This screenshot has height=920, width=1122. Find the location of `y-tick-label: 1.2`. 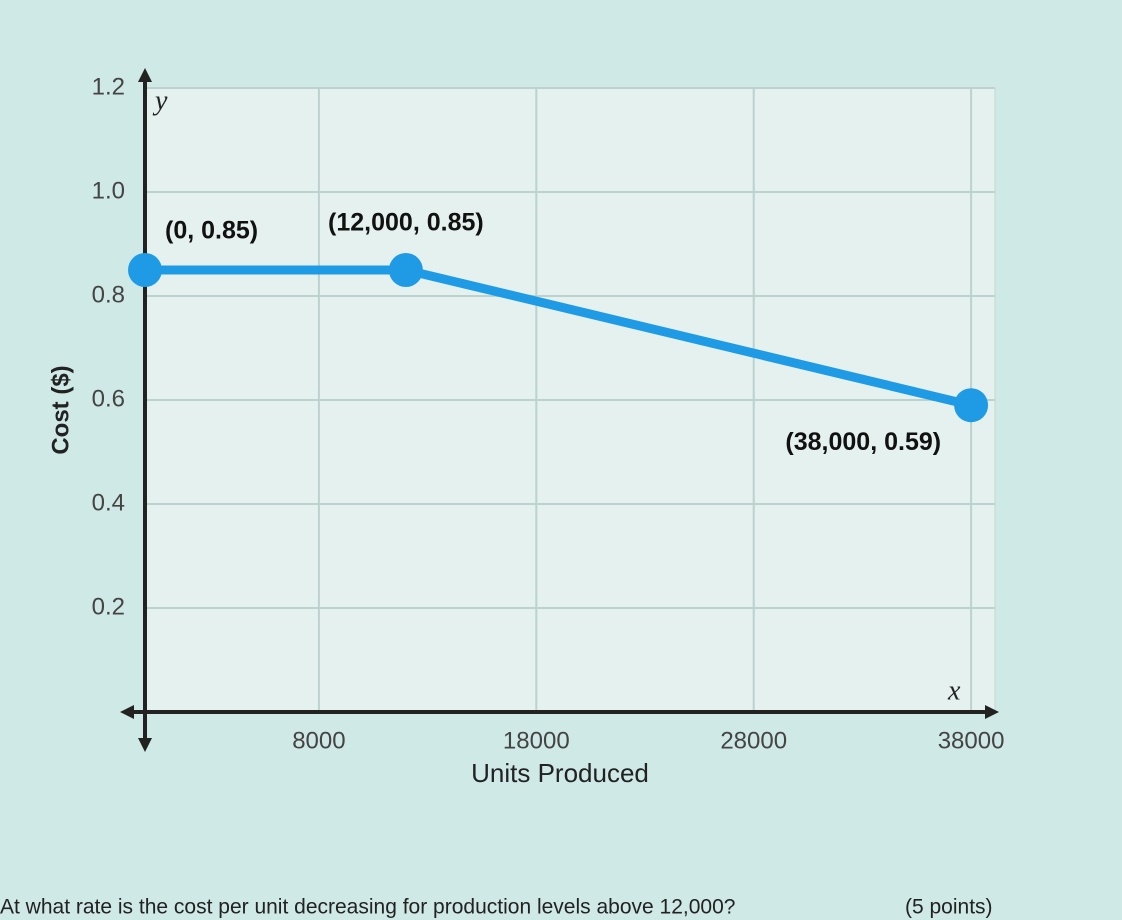

y-tick-label: 1.2 is located at coordinates (108, 86).